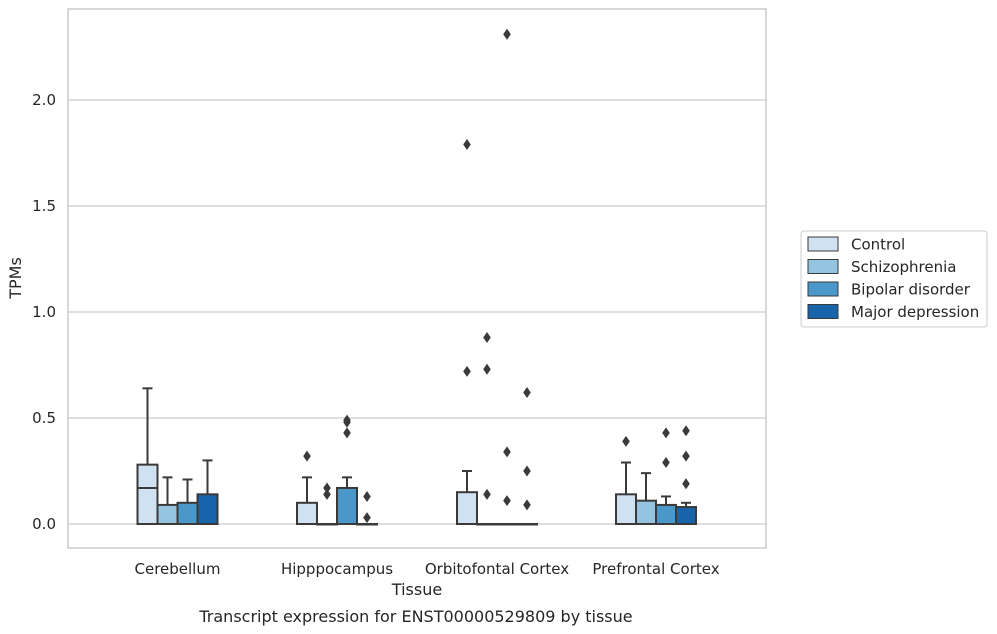  I want to click on y-axis-label: TPMs, so click(15, 278).